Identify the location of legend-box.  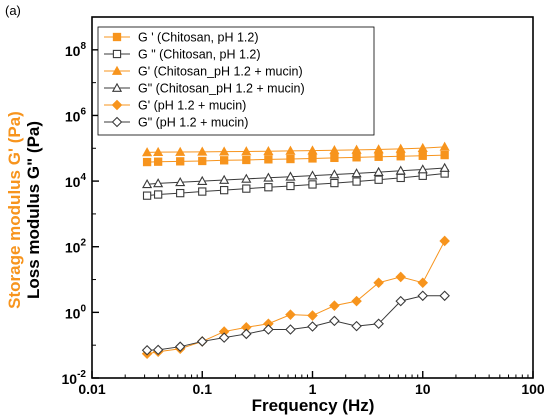
(236, 81).